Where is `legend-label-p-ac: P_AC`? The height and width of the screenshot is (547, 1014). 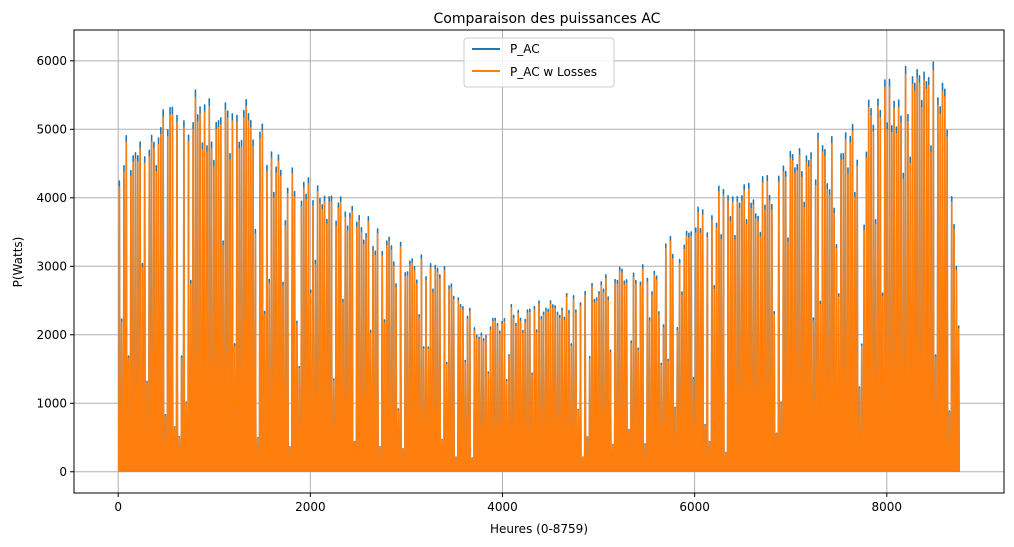 legend-label-p-ac: P_AC is located at coordinates (525, 49).